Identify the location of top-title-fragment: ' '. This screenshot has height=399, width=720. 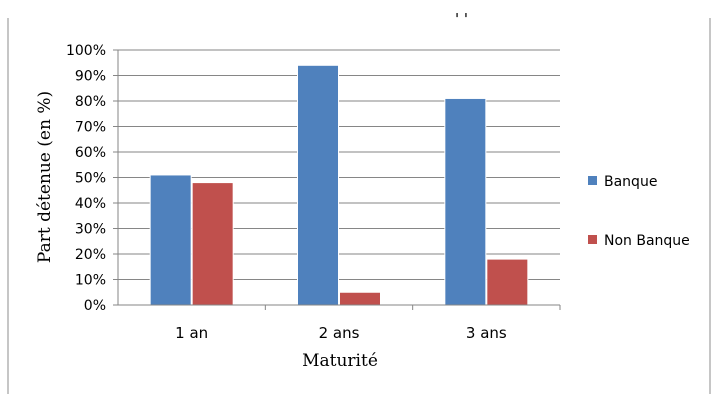
(461, 19).